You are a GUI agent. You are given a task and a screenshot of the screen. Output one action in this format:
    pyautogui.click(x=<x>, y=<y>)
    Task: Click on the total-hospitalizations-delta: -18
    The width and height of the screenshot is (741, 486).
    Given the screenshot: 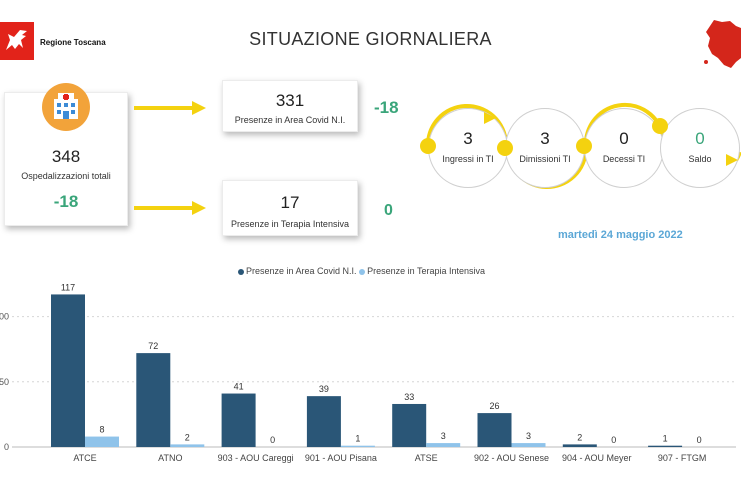 What is the action you would take?
    pyautogui.click(x=66, y=201)
    